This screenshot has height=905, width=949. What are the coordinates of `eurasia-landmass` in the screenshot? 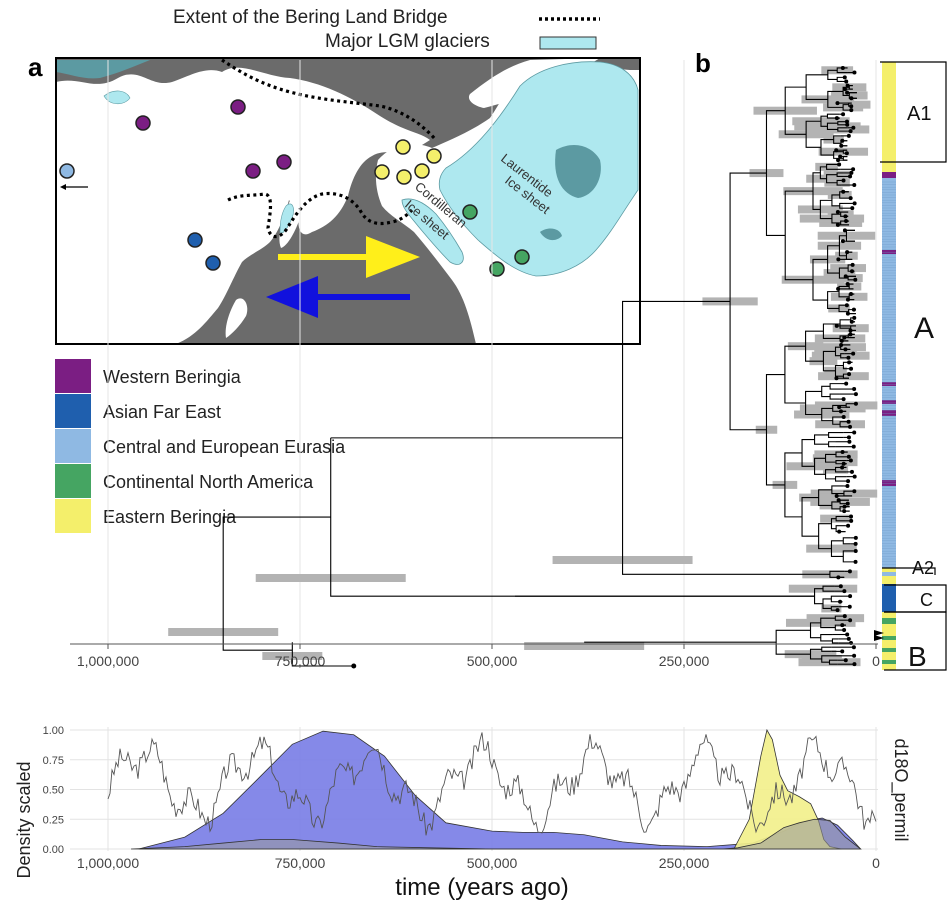 It's located at (243, 205).